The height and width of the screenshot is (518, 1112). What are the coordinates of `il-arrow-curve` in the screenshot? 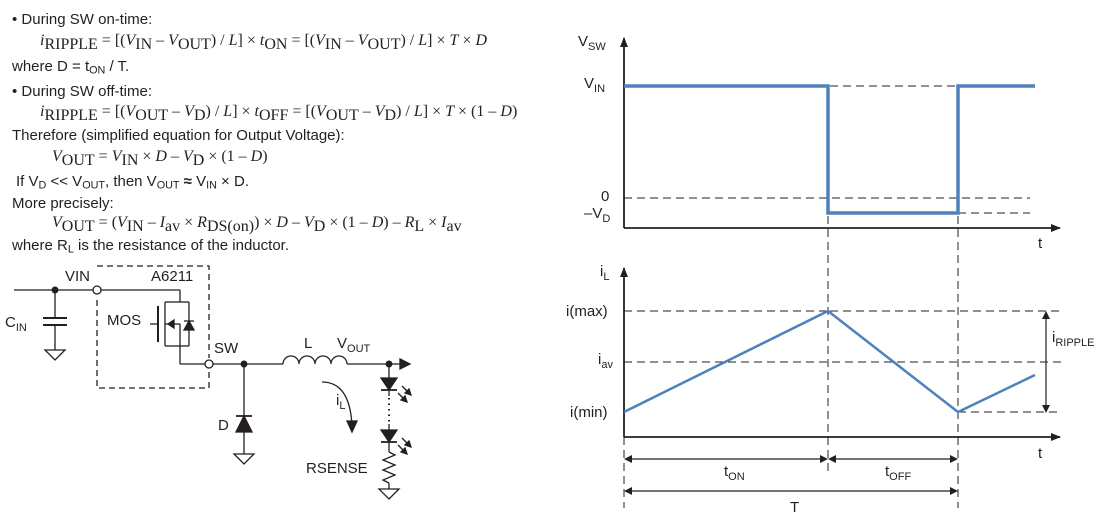 It's located at (337, 404).